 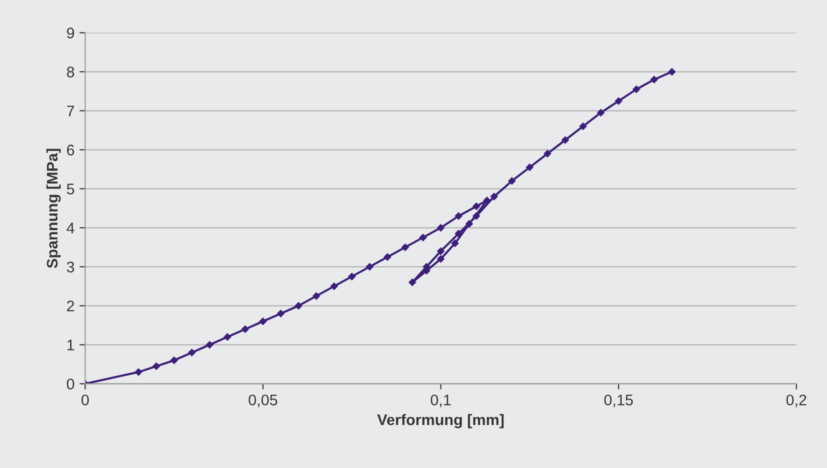 I want to click on y-tick-label: 1, so click(x=70, y=345).